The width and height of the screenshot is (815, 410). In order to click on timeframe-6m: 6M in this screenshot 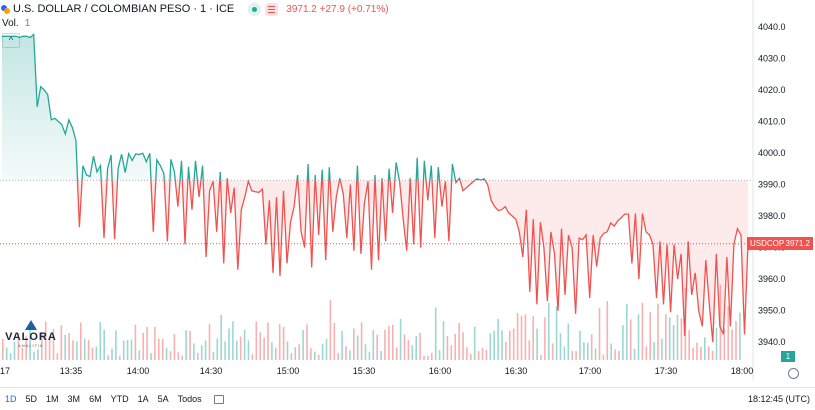, I will do `click(95, 399)`.